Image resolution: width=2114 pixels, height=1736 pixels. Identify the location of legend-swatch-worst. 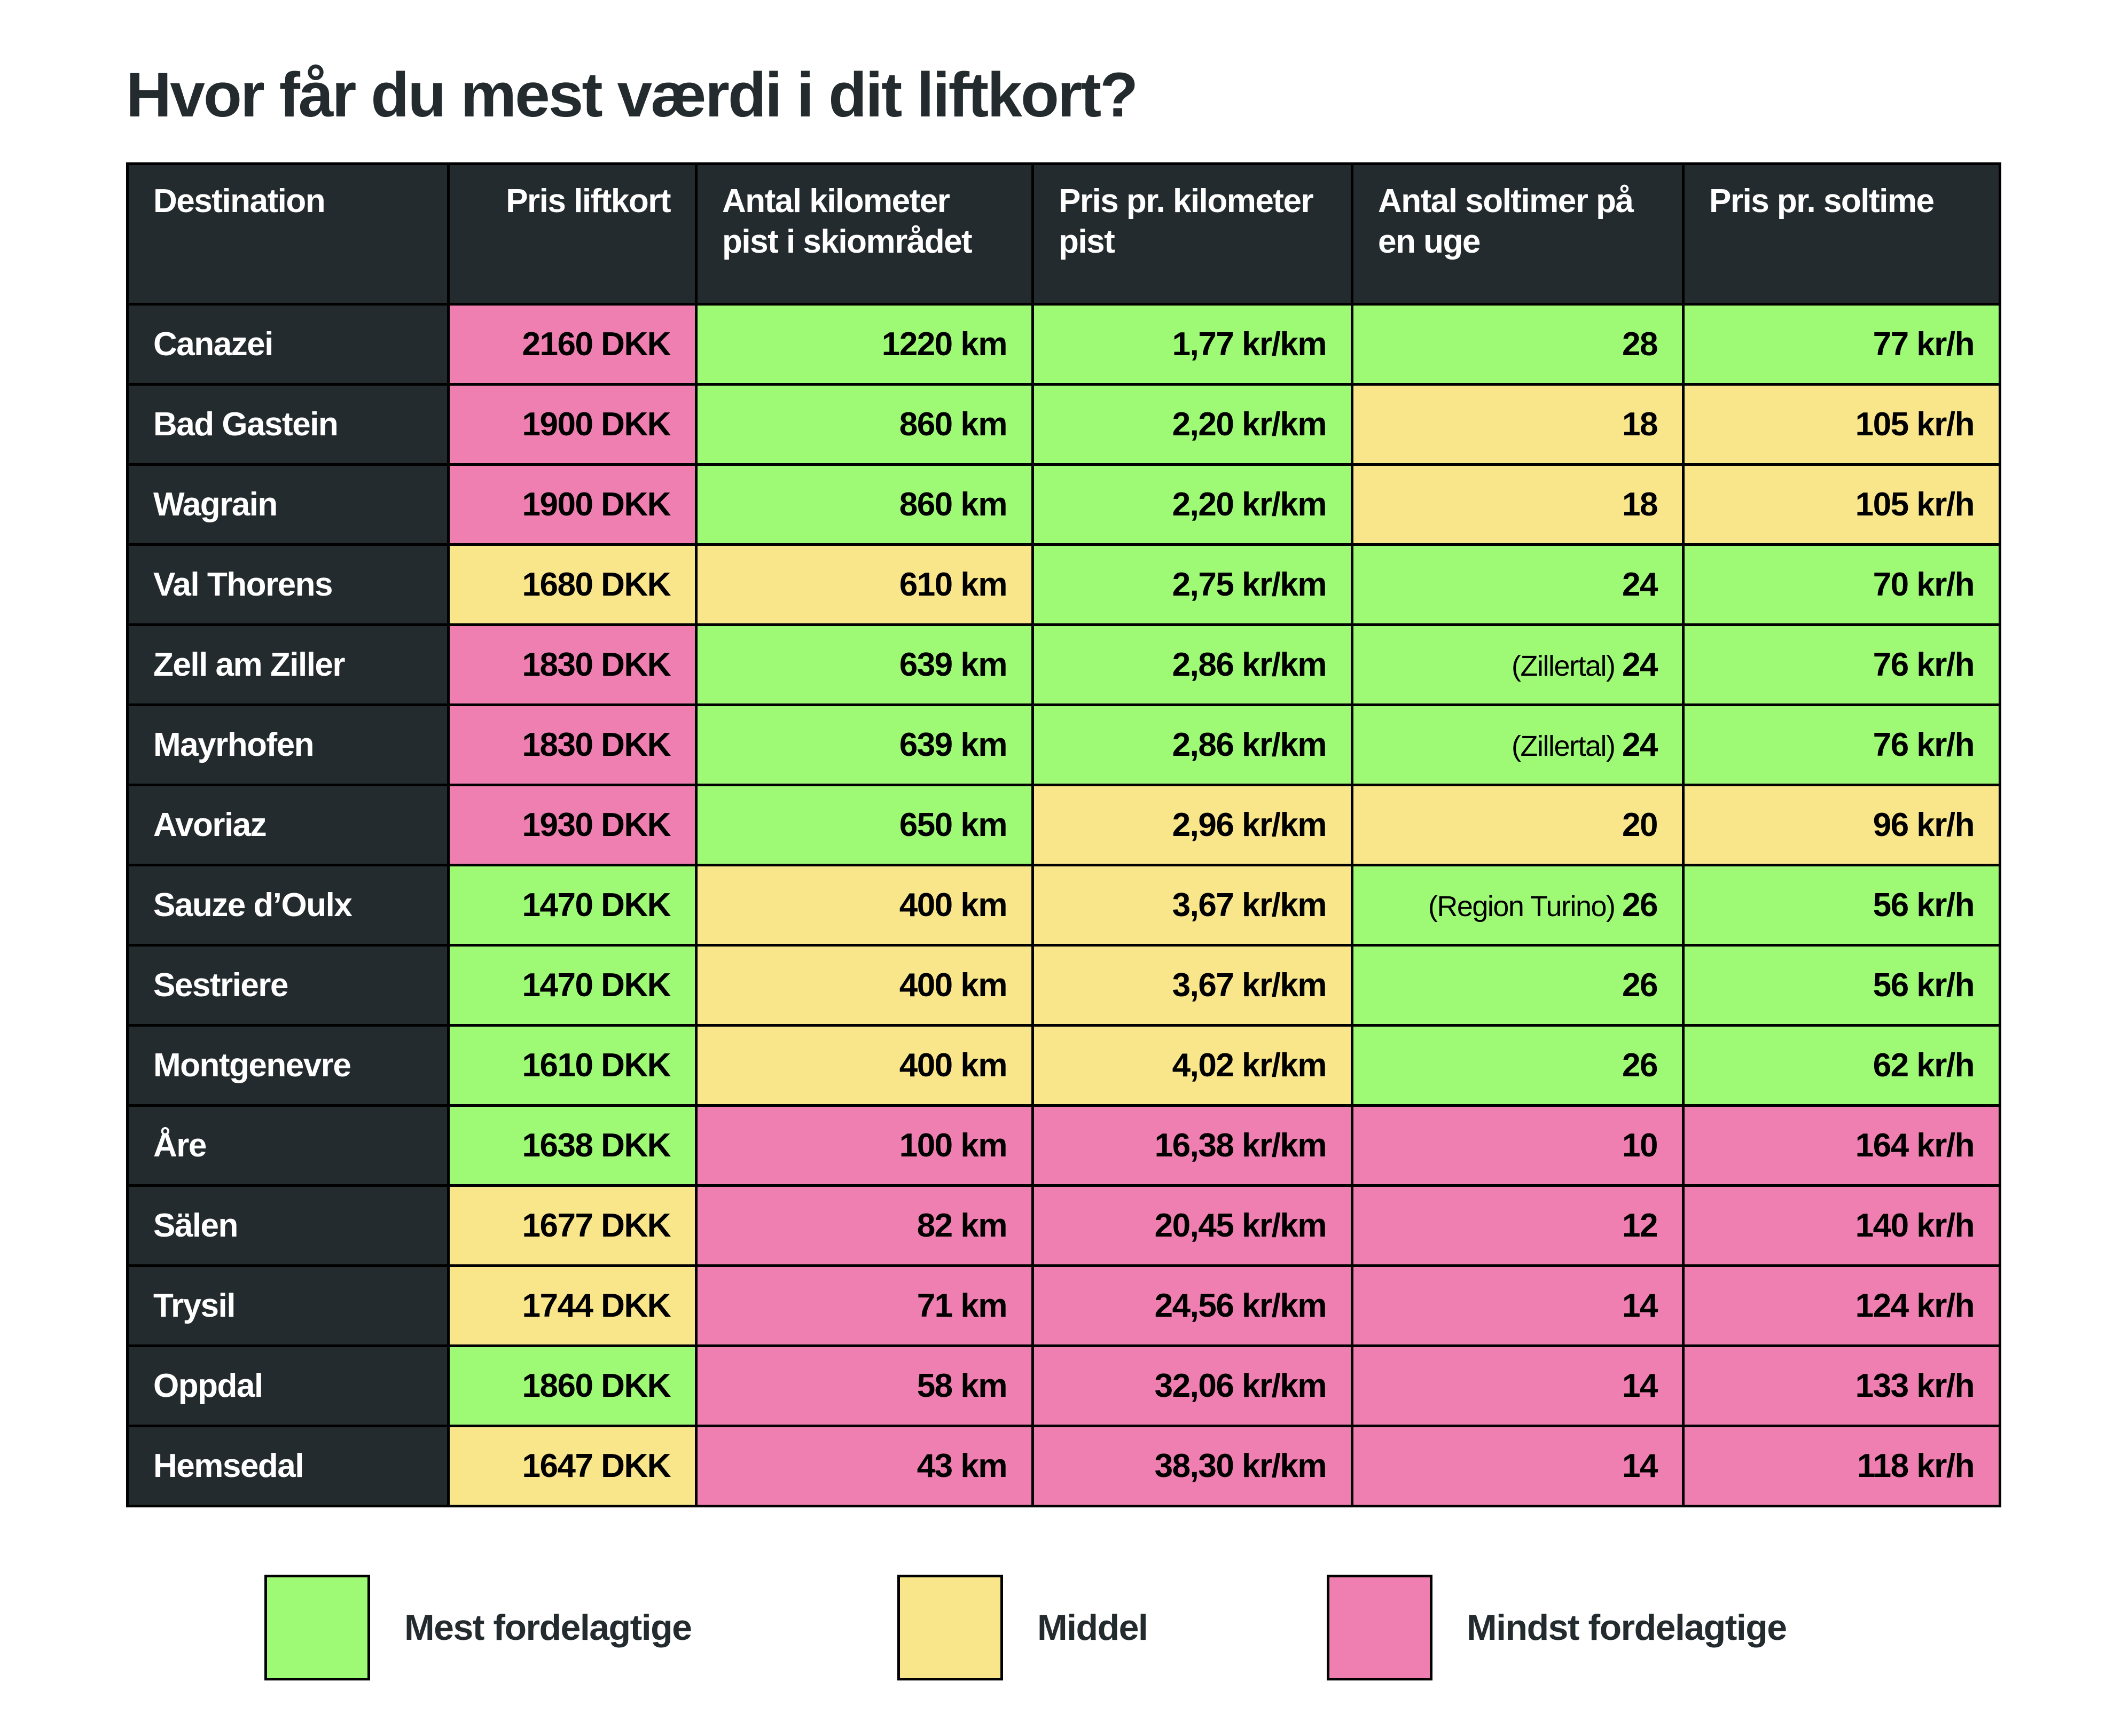
(1379, 1628).